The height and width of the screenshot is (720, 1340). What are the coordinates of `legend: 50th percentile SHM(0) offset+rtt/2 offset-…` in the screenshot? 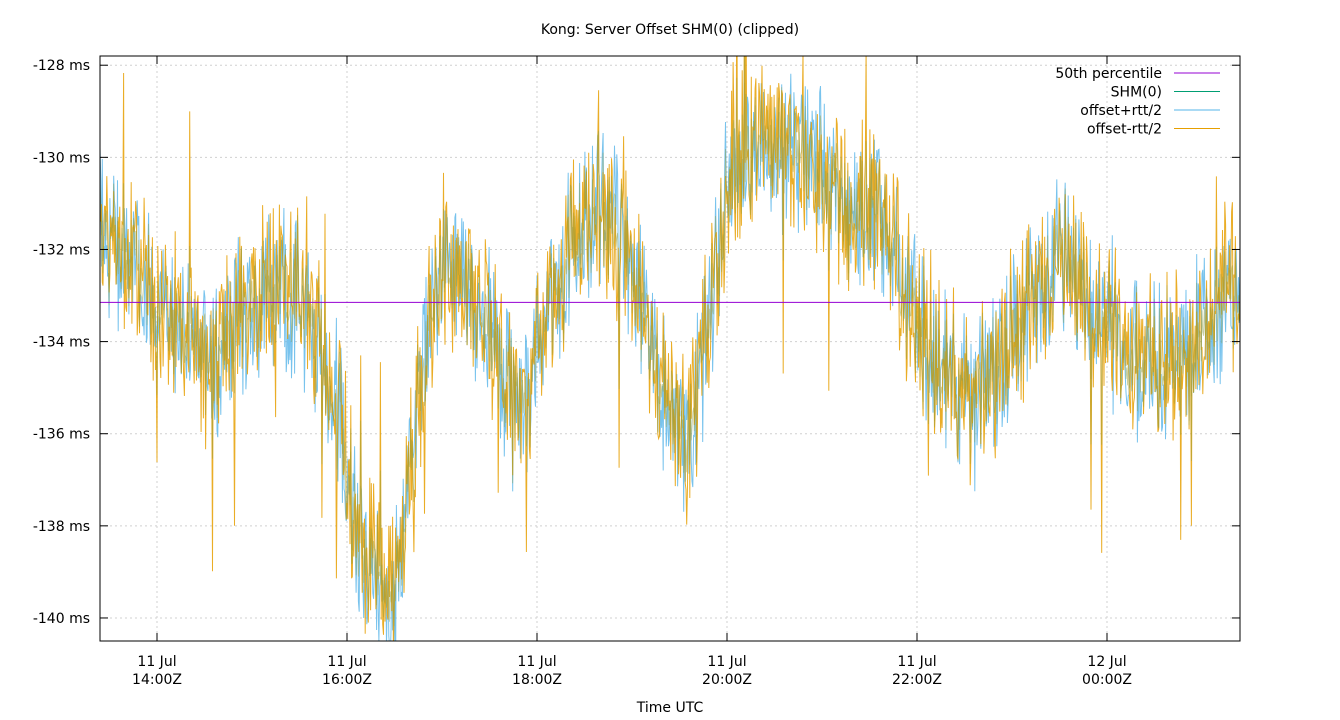 It's located at (1137, 102).